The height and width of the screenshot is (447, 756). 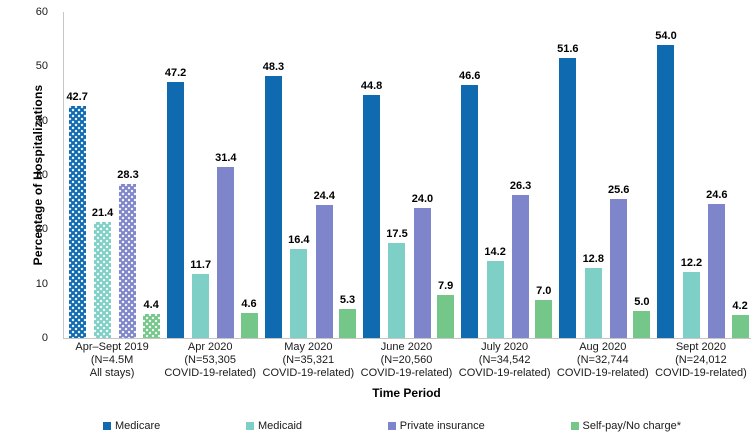 What do you see at coordinates (603, 347) in the screenshot?
I see `x-tick-label-line: Aug 2020` at bounding box center [603, 347].